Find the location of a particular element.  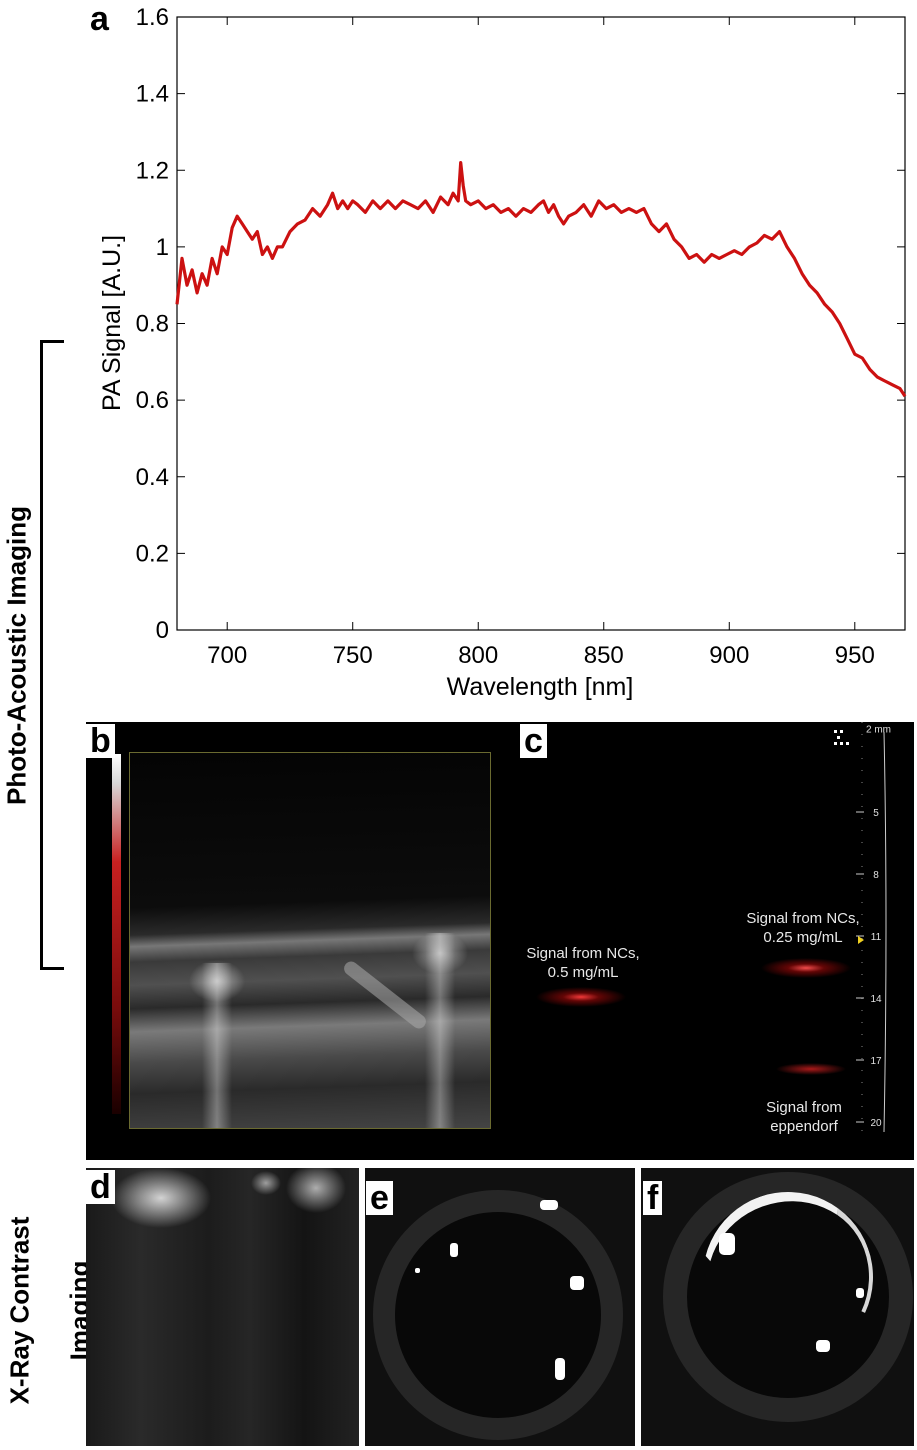

photoacoustic-section-label: Photo-Acoustic Imaging is located at coordinates (16, 655).